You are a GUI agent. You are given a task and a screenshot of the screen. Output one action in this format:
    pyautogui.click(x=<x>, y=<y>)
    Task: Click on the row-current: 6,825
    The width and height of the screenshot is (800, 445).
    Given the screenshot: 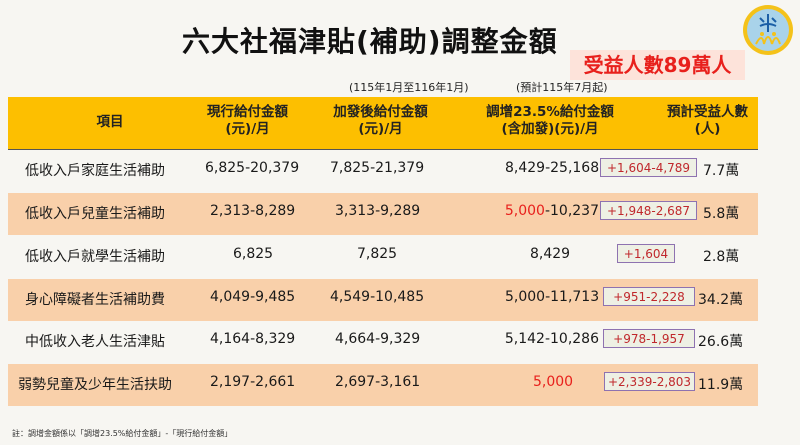 What is the action you would take?
    pyautogui.click(x=253, y=254)
    